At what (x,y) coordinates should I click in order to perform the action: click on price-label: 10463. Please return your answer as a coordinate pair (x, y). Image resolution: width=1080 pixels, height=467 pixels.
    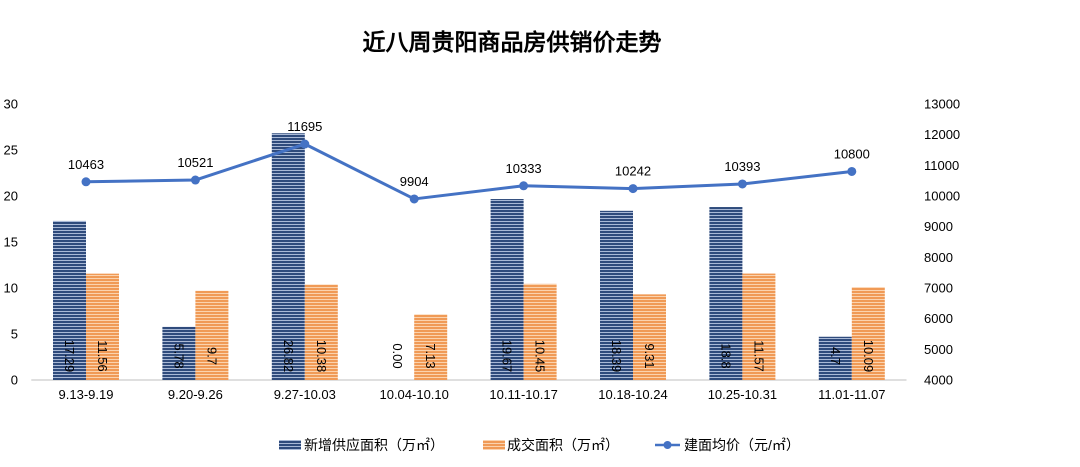
    Looking at the image, I should click on (86, 164).